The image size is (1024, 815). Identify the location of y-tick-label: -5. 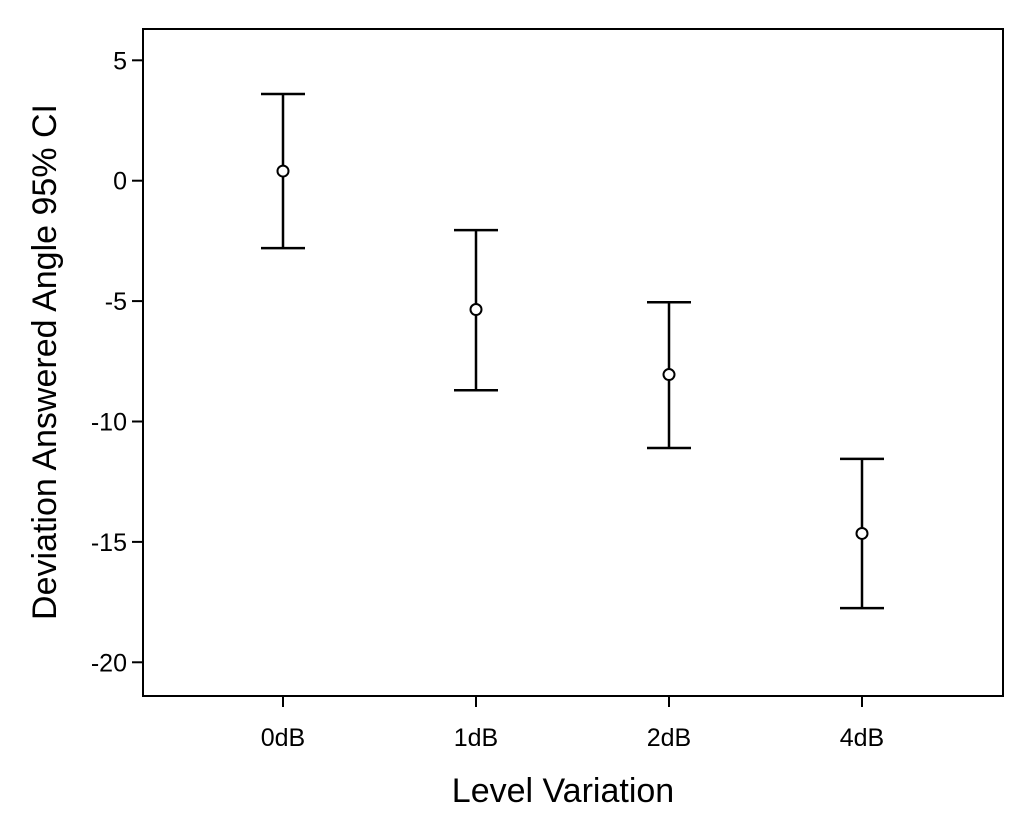
(116, 302).